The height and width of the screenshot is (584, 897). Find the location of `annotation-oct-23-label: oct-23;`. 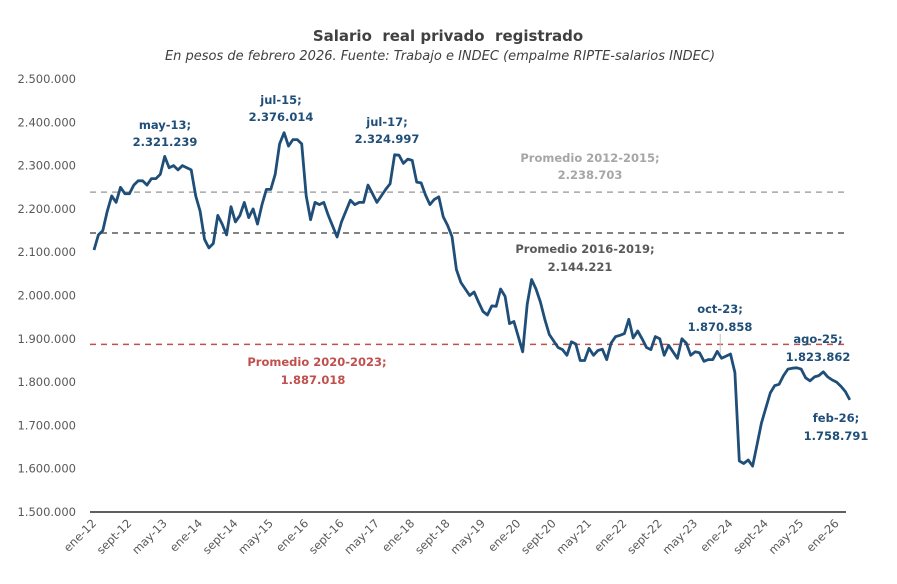

annotation-oct-23-label: oct-23; is located at coordinates (720, 309).